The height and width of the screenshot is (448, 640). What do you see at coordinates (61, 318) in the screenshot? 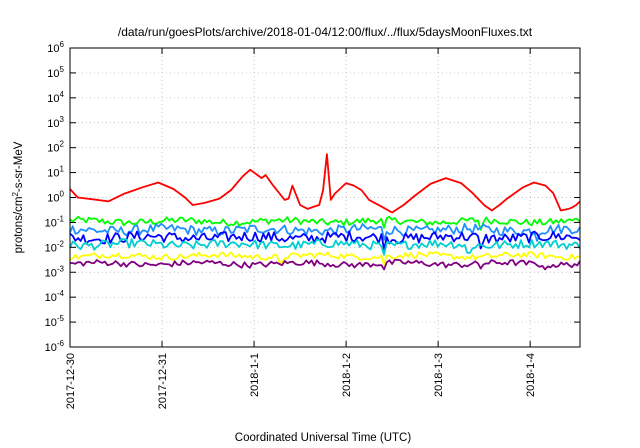
I see `y-tick-label-exp: -5` at bounding box center [61, 318].